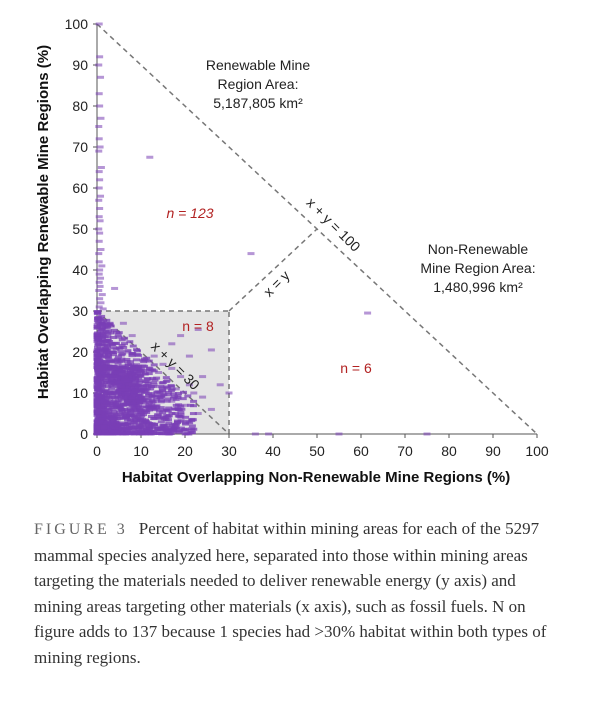  I want to click on x-tick-label: 50, so click(317, 451).